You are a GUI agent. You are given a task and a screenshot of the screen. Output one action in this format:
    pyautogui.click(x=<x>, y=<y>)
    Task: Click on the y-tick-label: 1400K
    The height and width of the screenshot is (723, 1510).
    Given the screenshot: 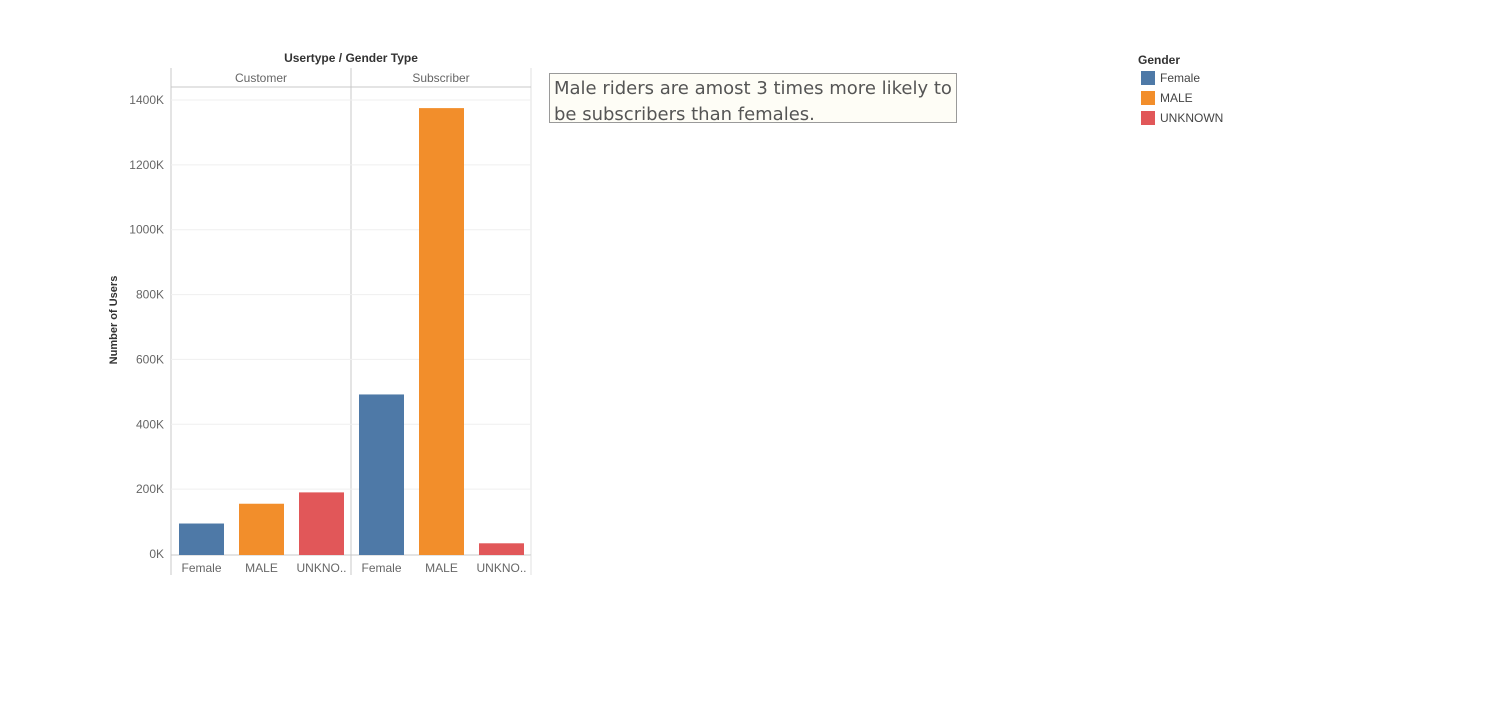 What is the action you would take?
    pyautogui.click(x=146, y=100)
    